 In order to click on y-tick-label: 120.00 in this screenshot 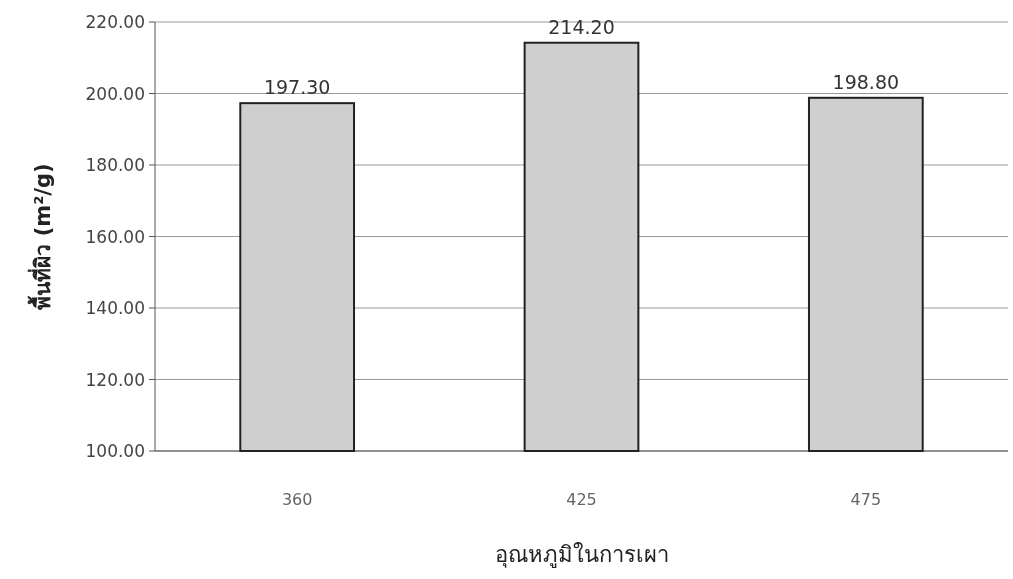, I will do `click(115, 379)`.